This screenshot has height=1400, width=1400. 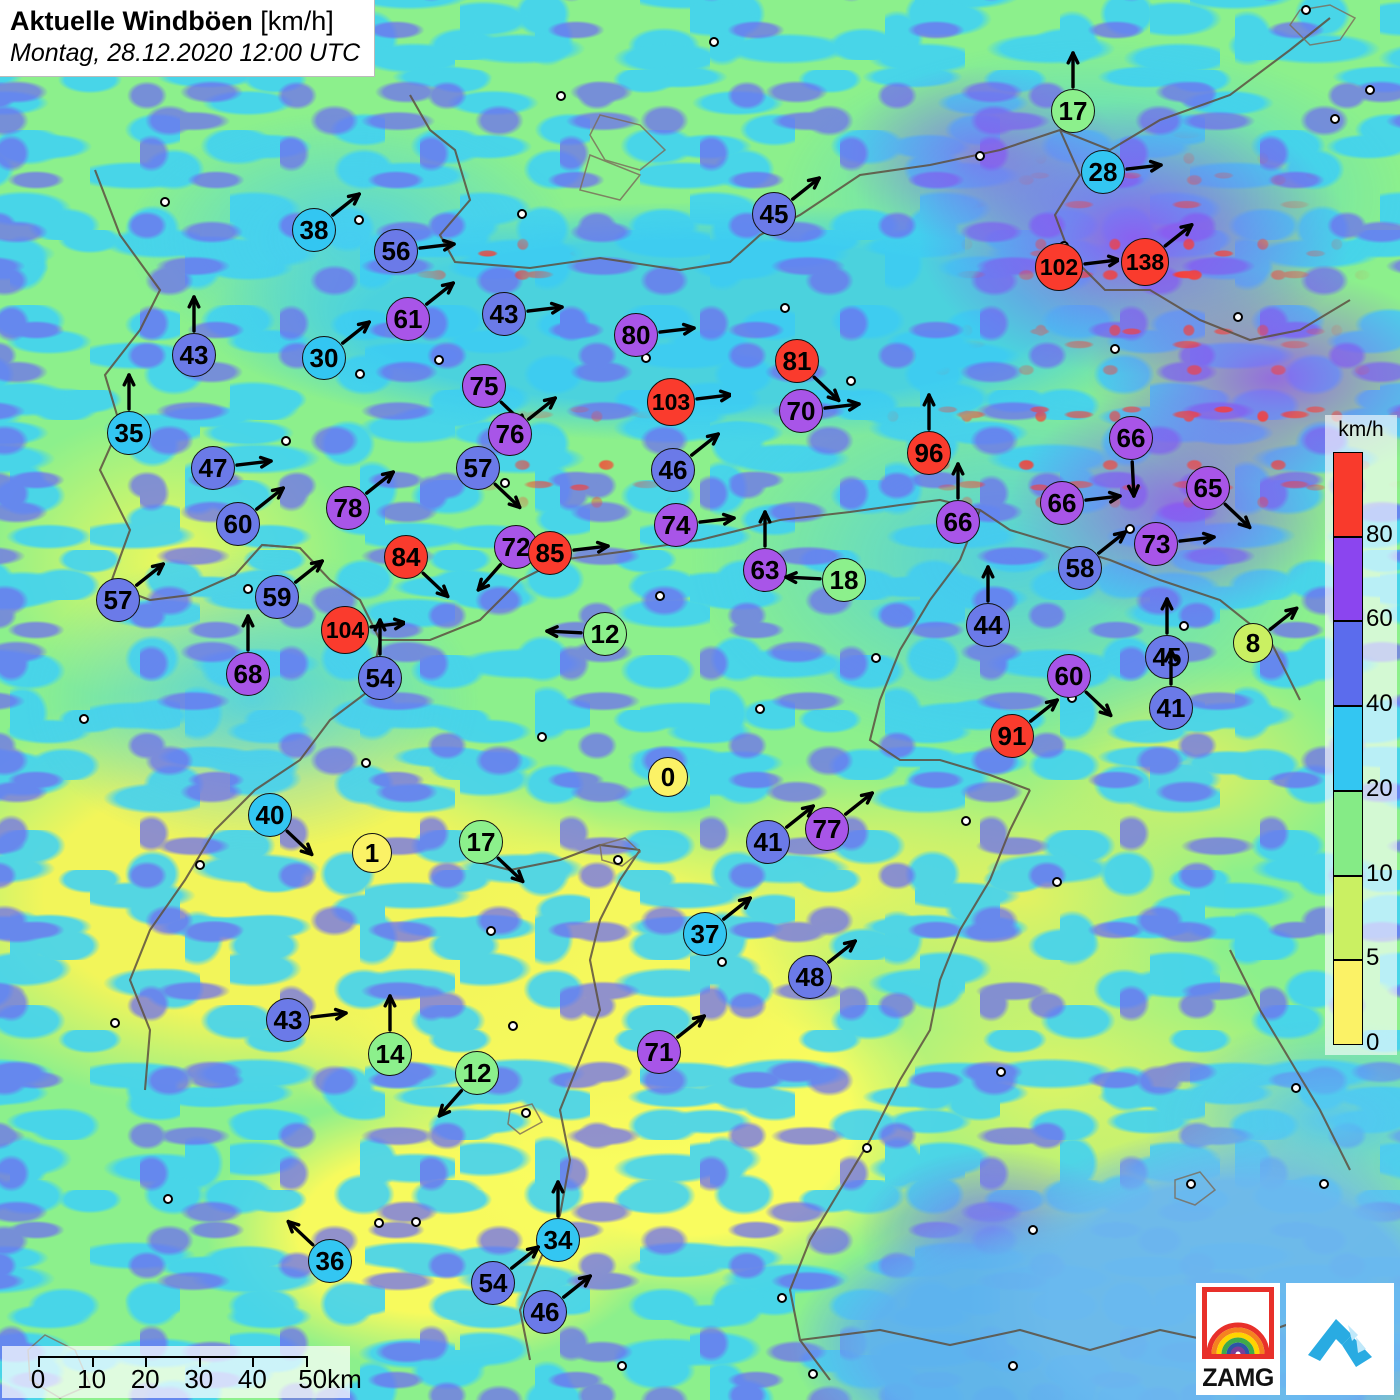 I want to click on wind-value-bubble: 138, so click(x=1145, y=262).